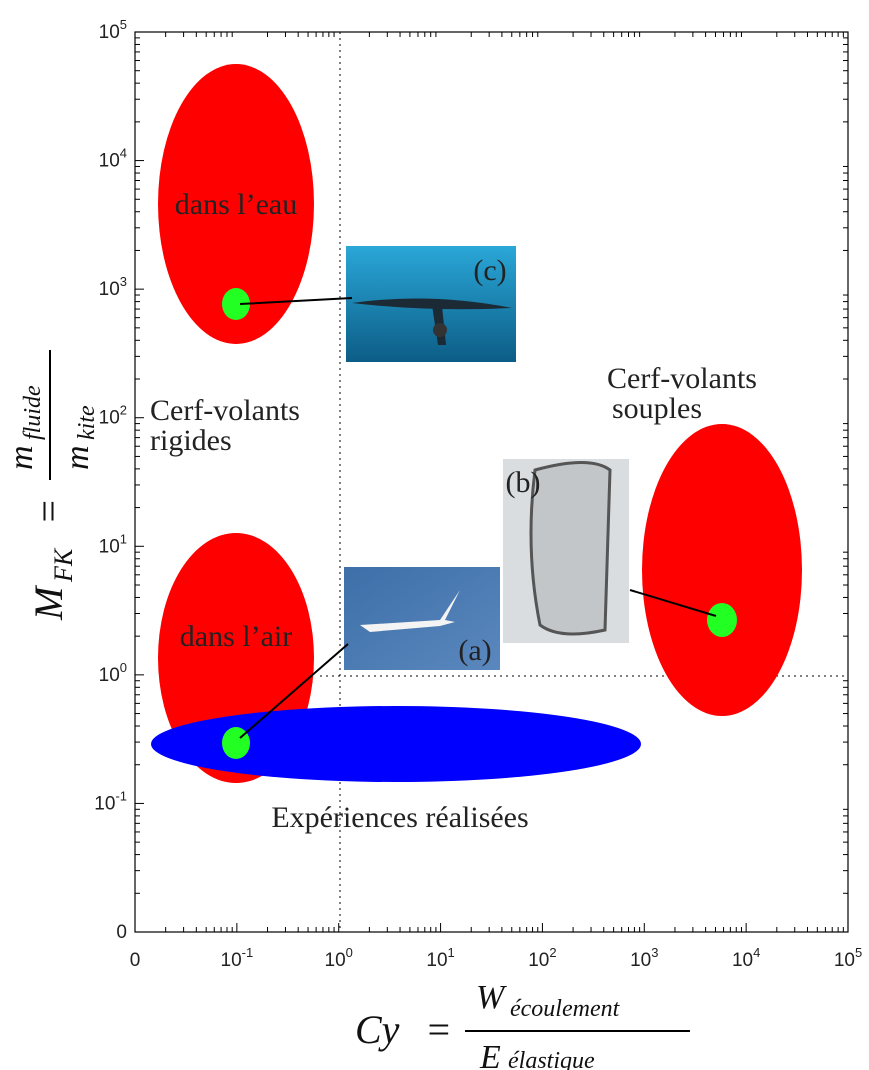  I want to click on svg-text: FK, so click(63, 565).